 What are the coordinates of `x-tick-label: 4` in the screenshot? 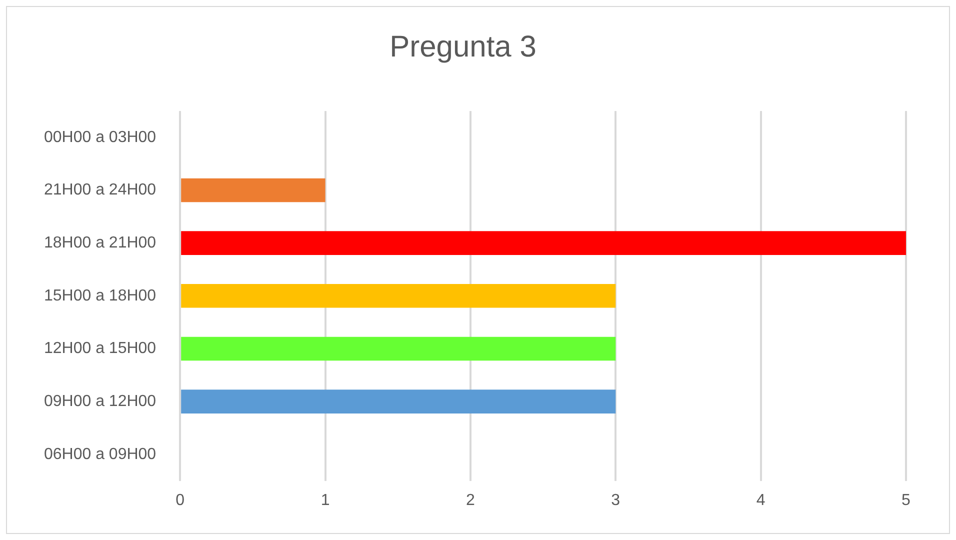 It's located at (761, 500).